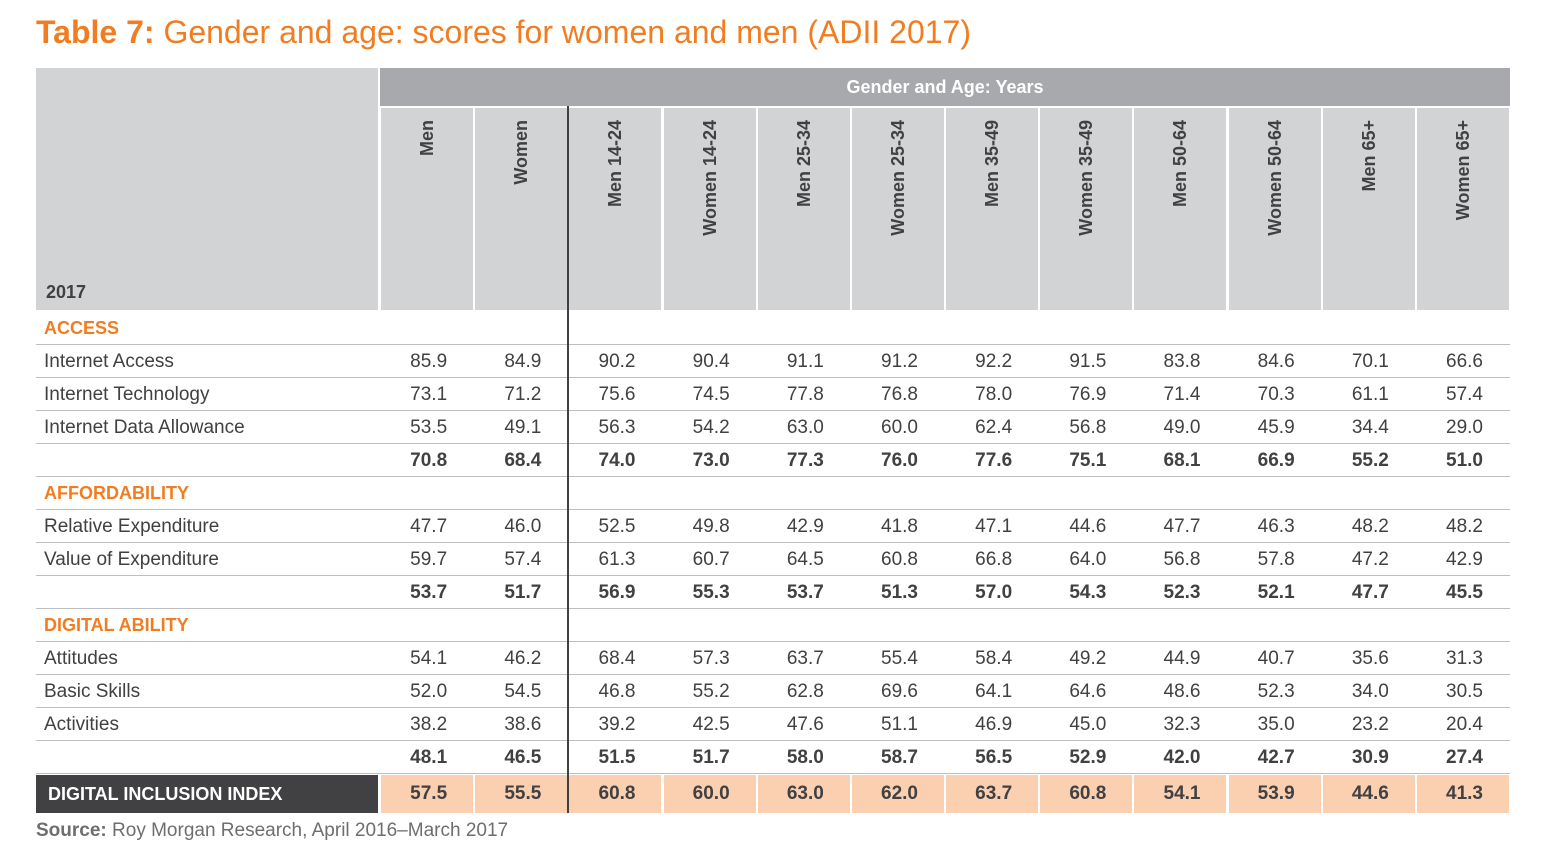 The height and width of the screenshot is (865, 1543). I want to click on section-name: ACCESS, so click(82, 328).